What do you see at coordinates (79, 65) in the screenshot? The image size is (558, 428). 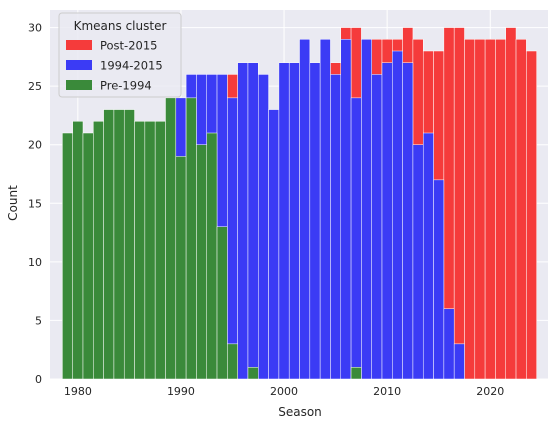 I see `legend-swatch-1994-2015` at bounding box center [79, 65].